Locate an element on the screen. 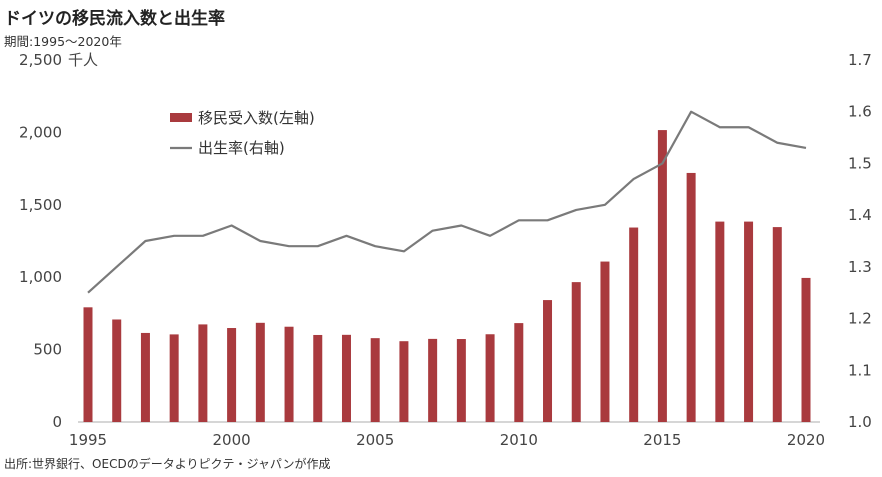 The width and height of the screenshot is (882, 477). right-axis-tick-label: 1.1 is located at coordinates (860, 370).